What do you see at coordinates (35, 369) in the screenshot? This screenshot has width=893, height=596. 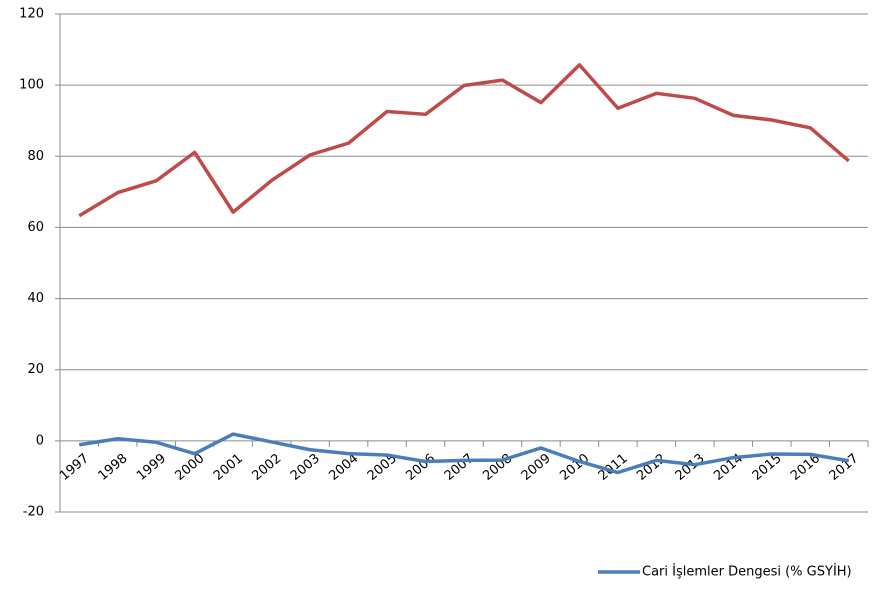 I see `y-tick-label: 20` at bounding box center [35, 369].